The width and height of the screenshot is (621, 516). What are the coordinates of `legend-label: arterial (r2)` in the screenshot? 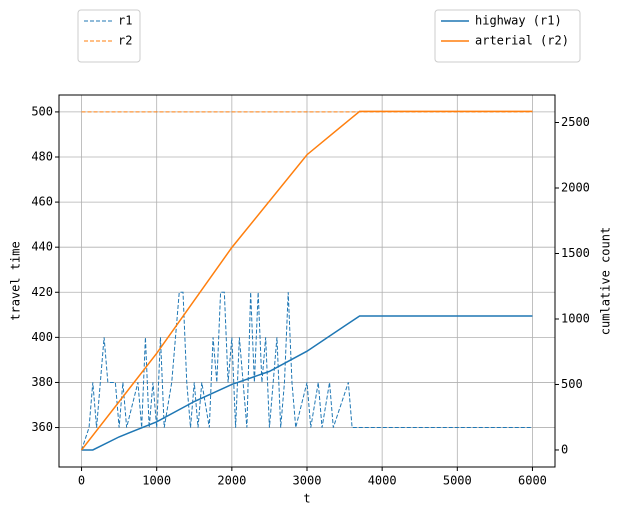 It's located at (522, 41).